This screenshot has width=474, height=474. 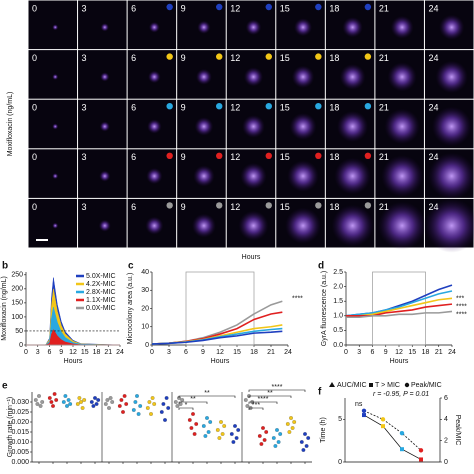 I want to click on significance: ****, so click(x=277, y=387).